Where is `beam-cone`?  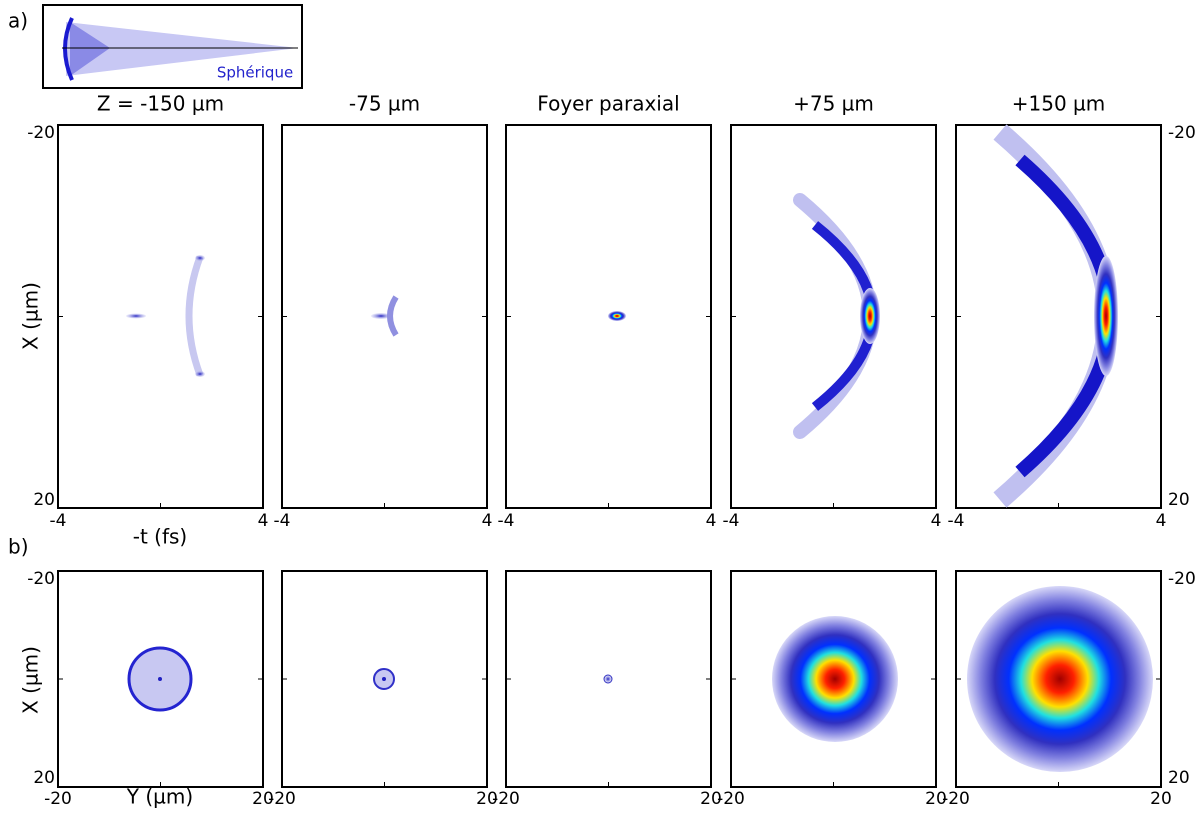 beam-cone is located at coordinates (182, 49).